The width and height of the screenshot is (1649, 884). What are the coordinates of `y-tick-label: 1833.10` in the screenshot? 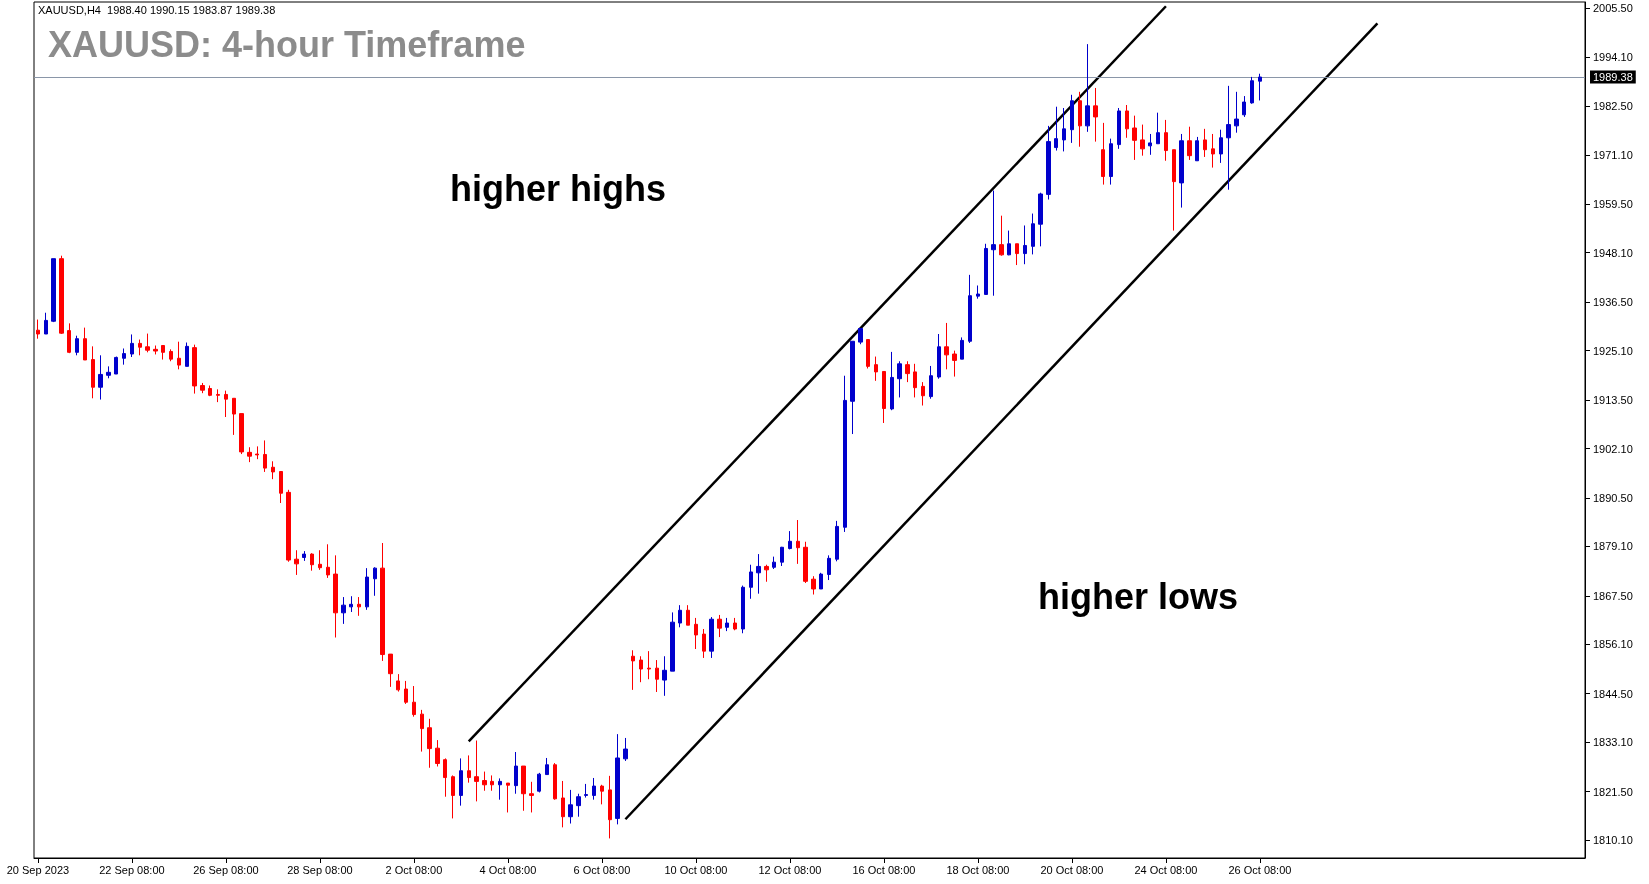 It's located at (1613, 742).